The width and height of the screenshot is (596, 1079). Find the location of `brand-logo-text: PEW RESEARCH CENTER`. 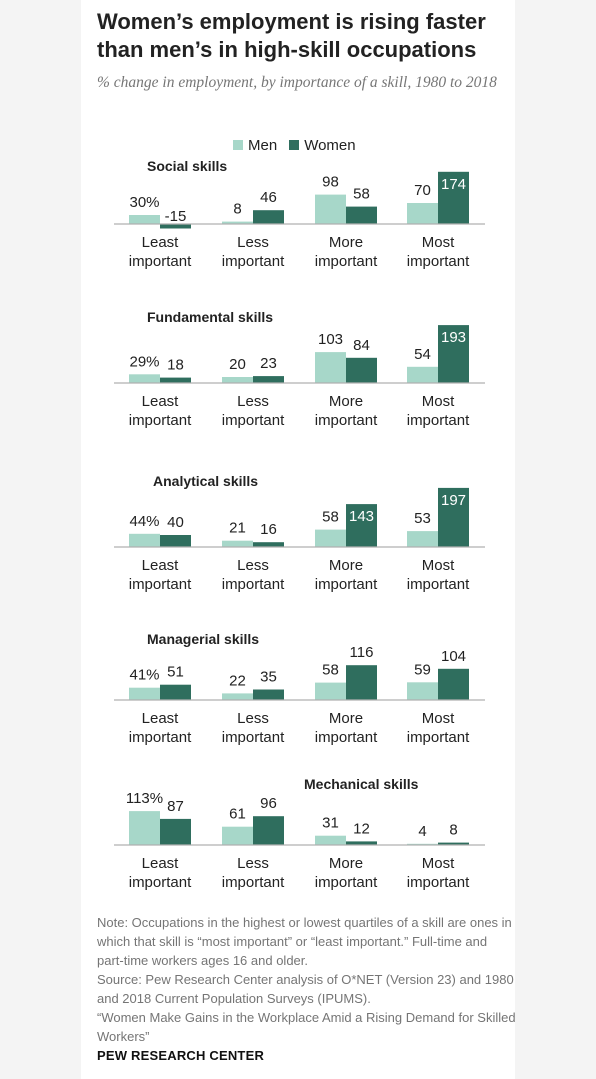

brand-logo-text: PEW RESEARCH CENTER is located at coordinates (181, 1055).